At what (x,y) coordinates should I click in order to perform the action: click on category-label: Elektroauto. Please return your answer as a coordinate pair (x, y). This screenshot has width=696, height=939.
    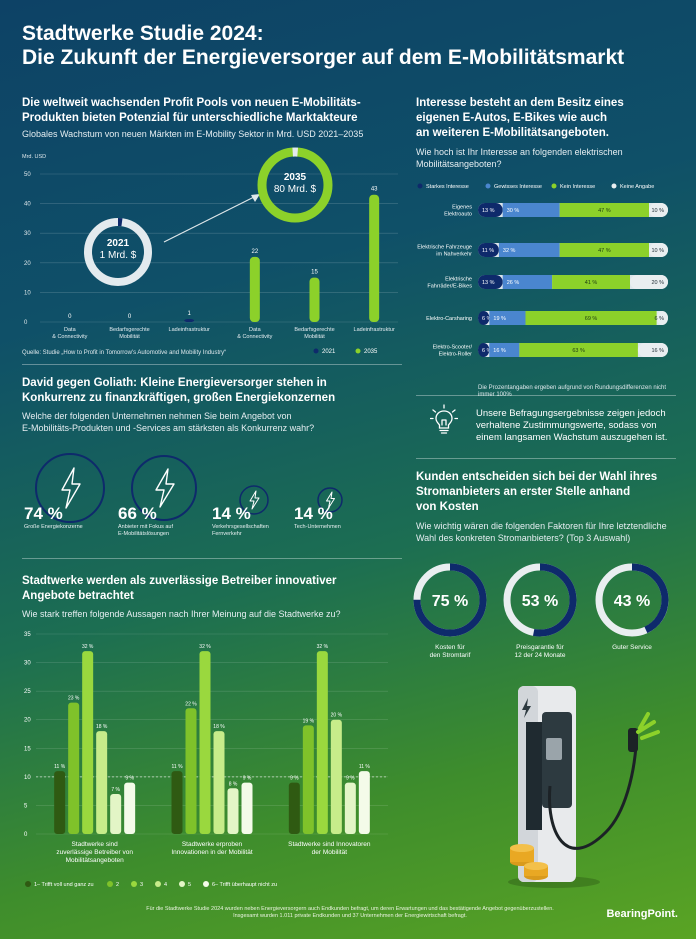
    Looking at the image, I should click on (458, 215).